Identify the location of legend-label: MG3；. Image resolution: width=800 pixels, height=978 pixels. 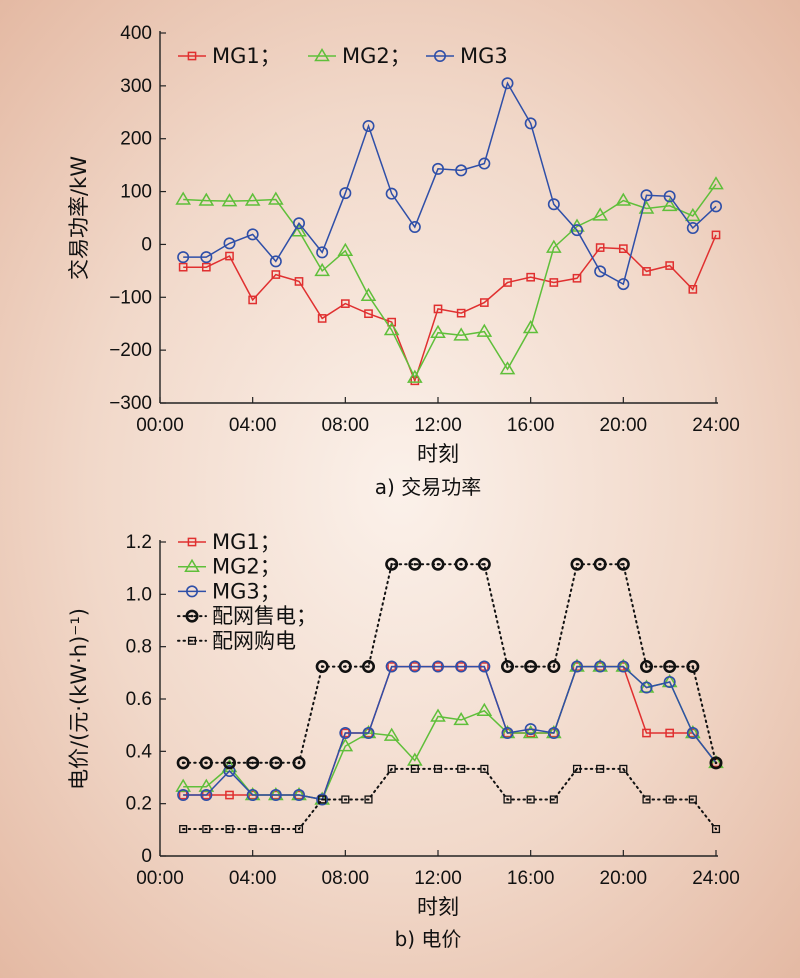
(246, 591).